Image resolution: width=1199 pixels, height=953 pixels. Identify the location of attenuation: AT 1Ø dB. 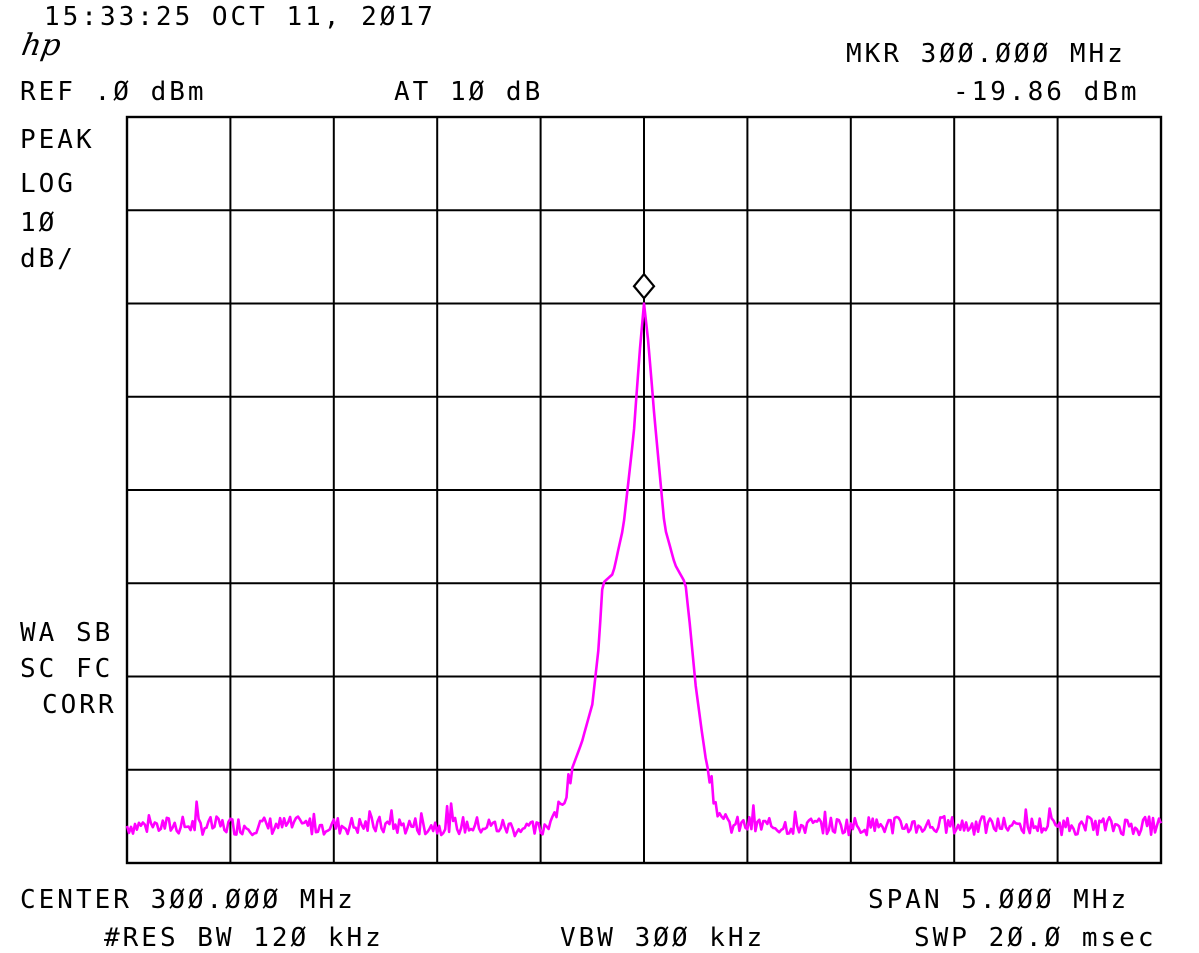
(469, 92).